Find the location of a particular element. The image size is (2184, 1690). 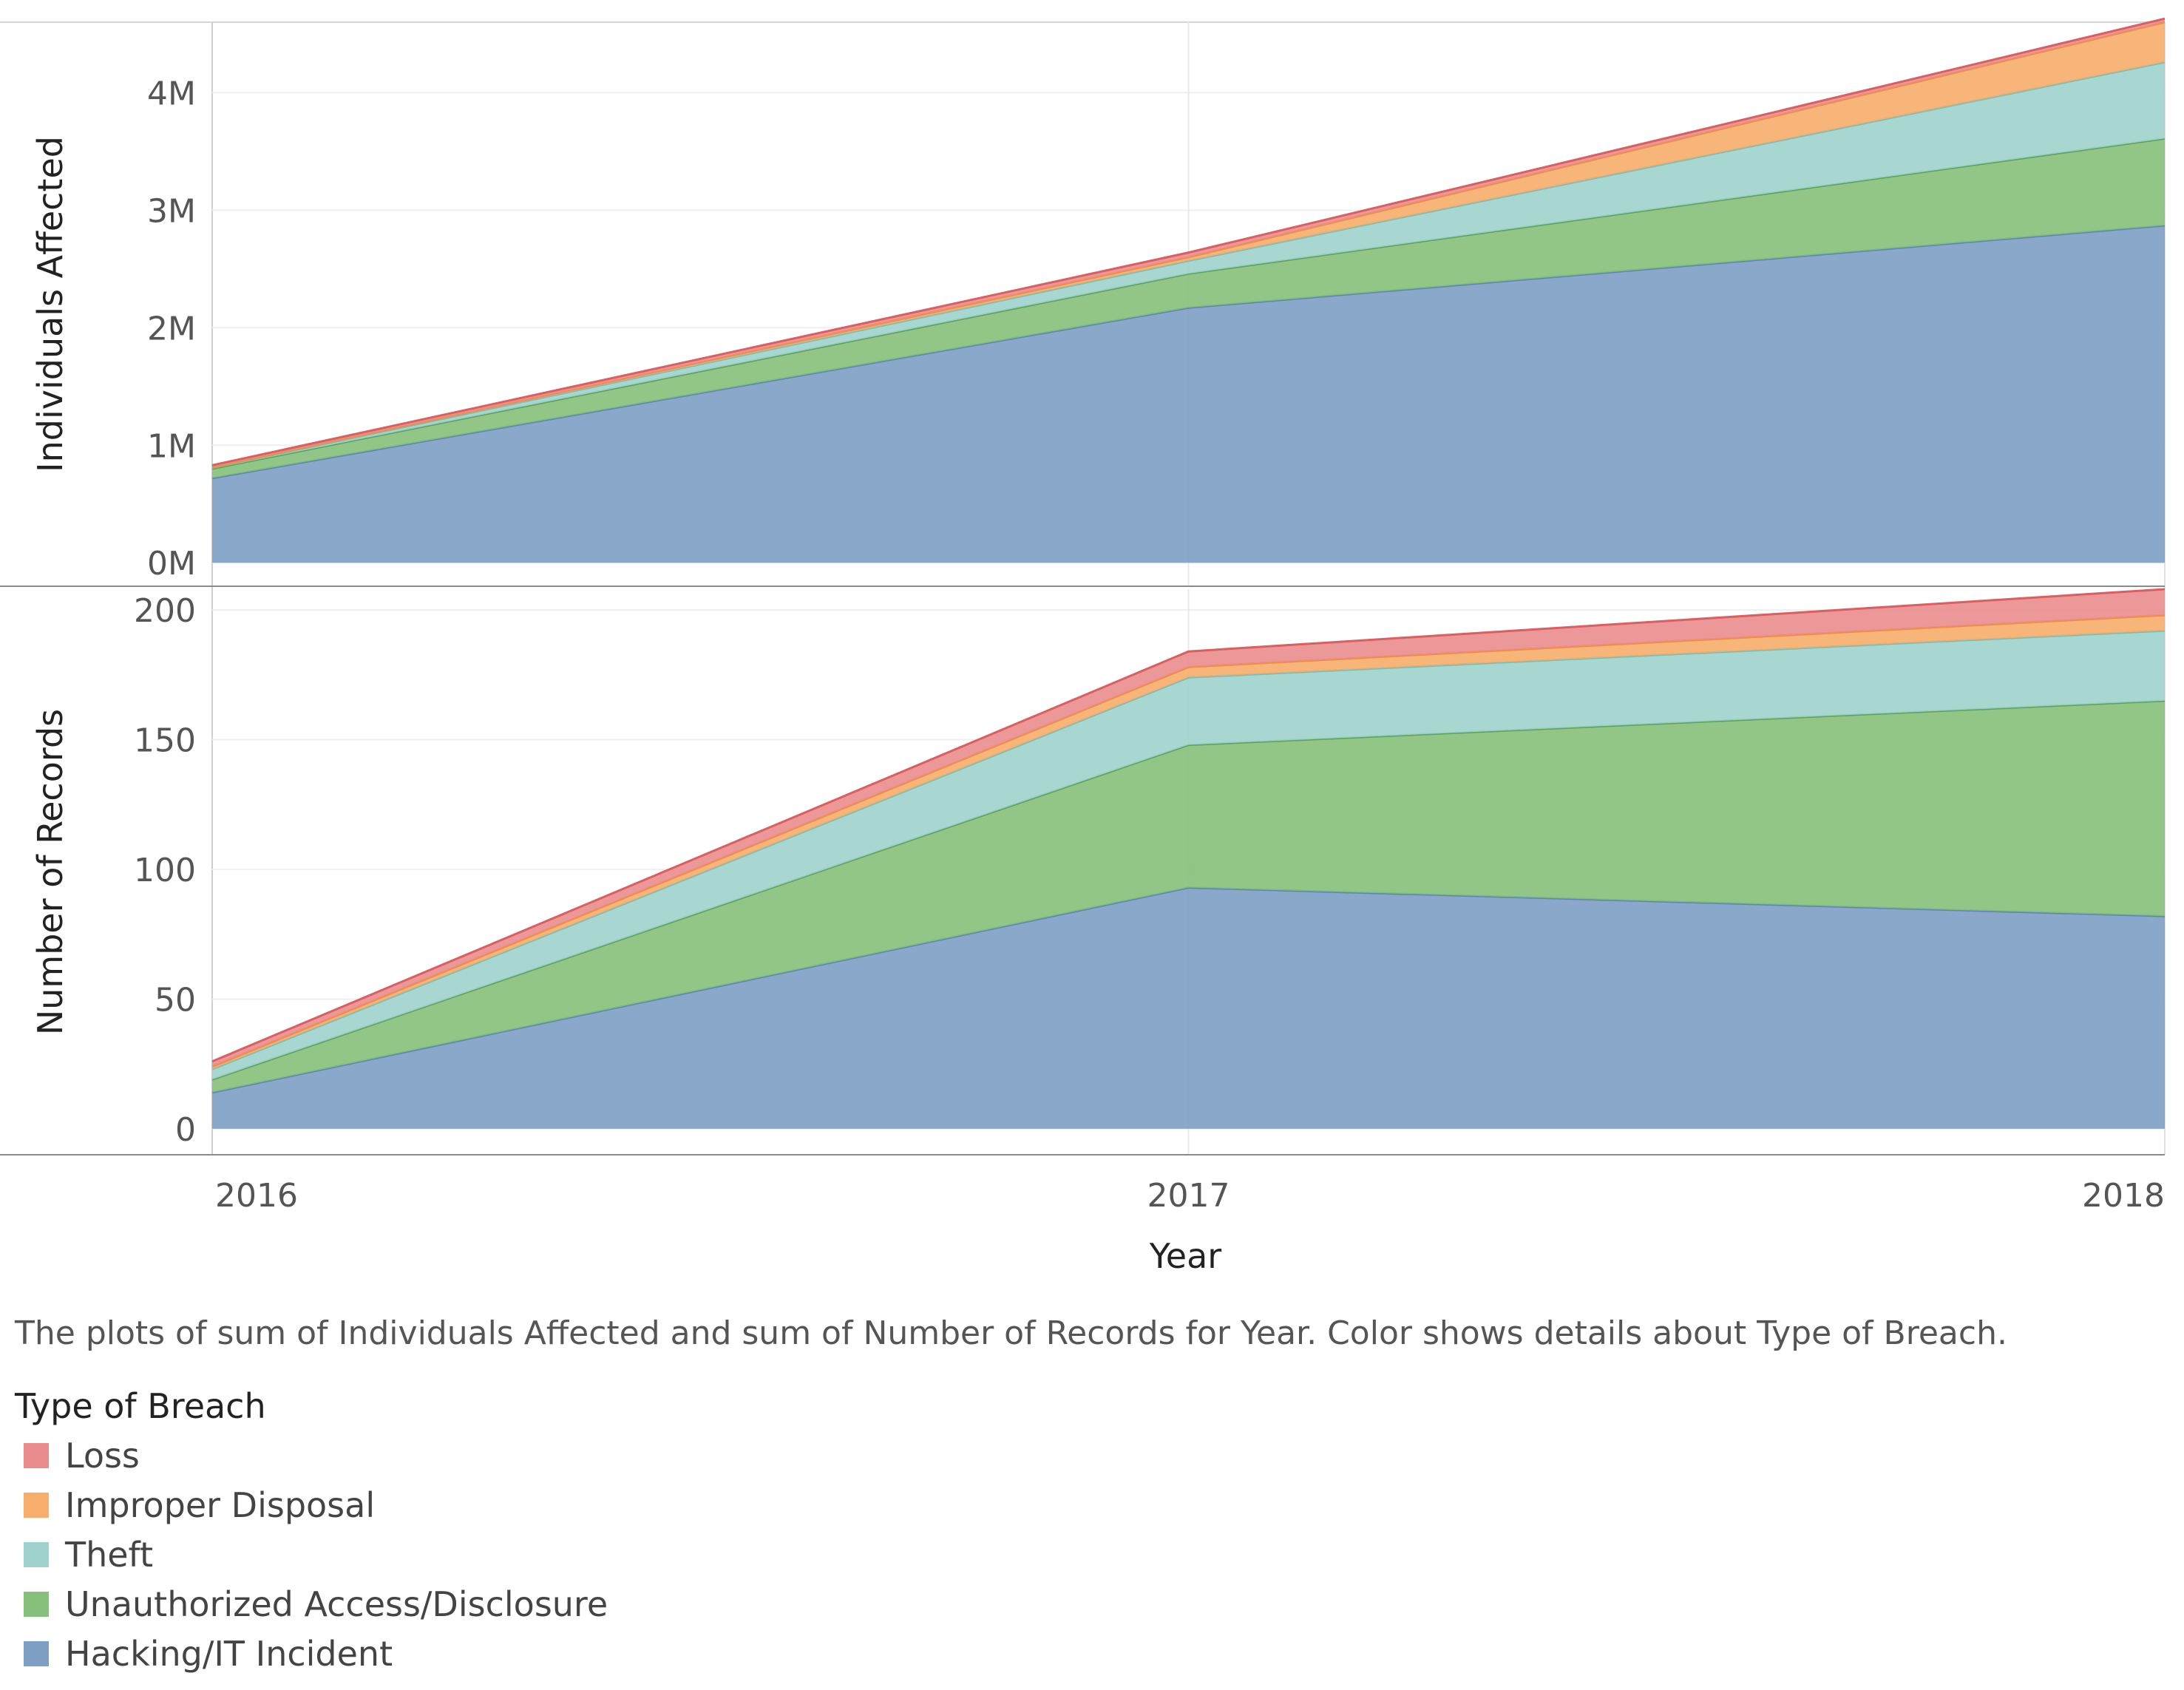

legend-label-loss: Loss is located at coordinates (102, 1455).